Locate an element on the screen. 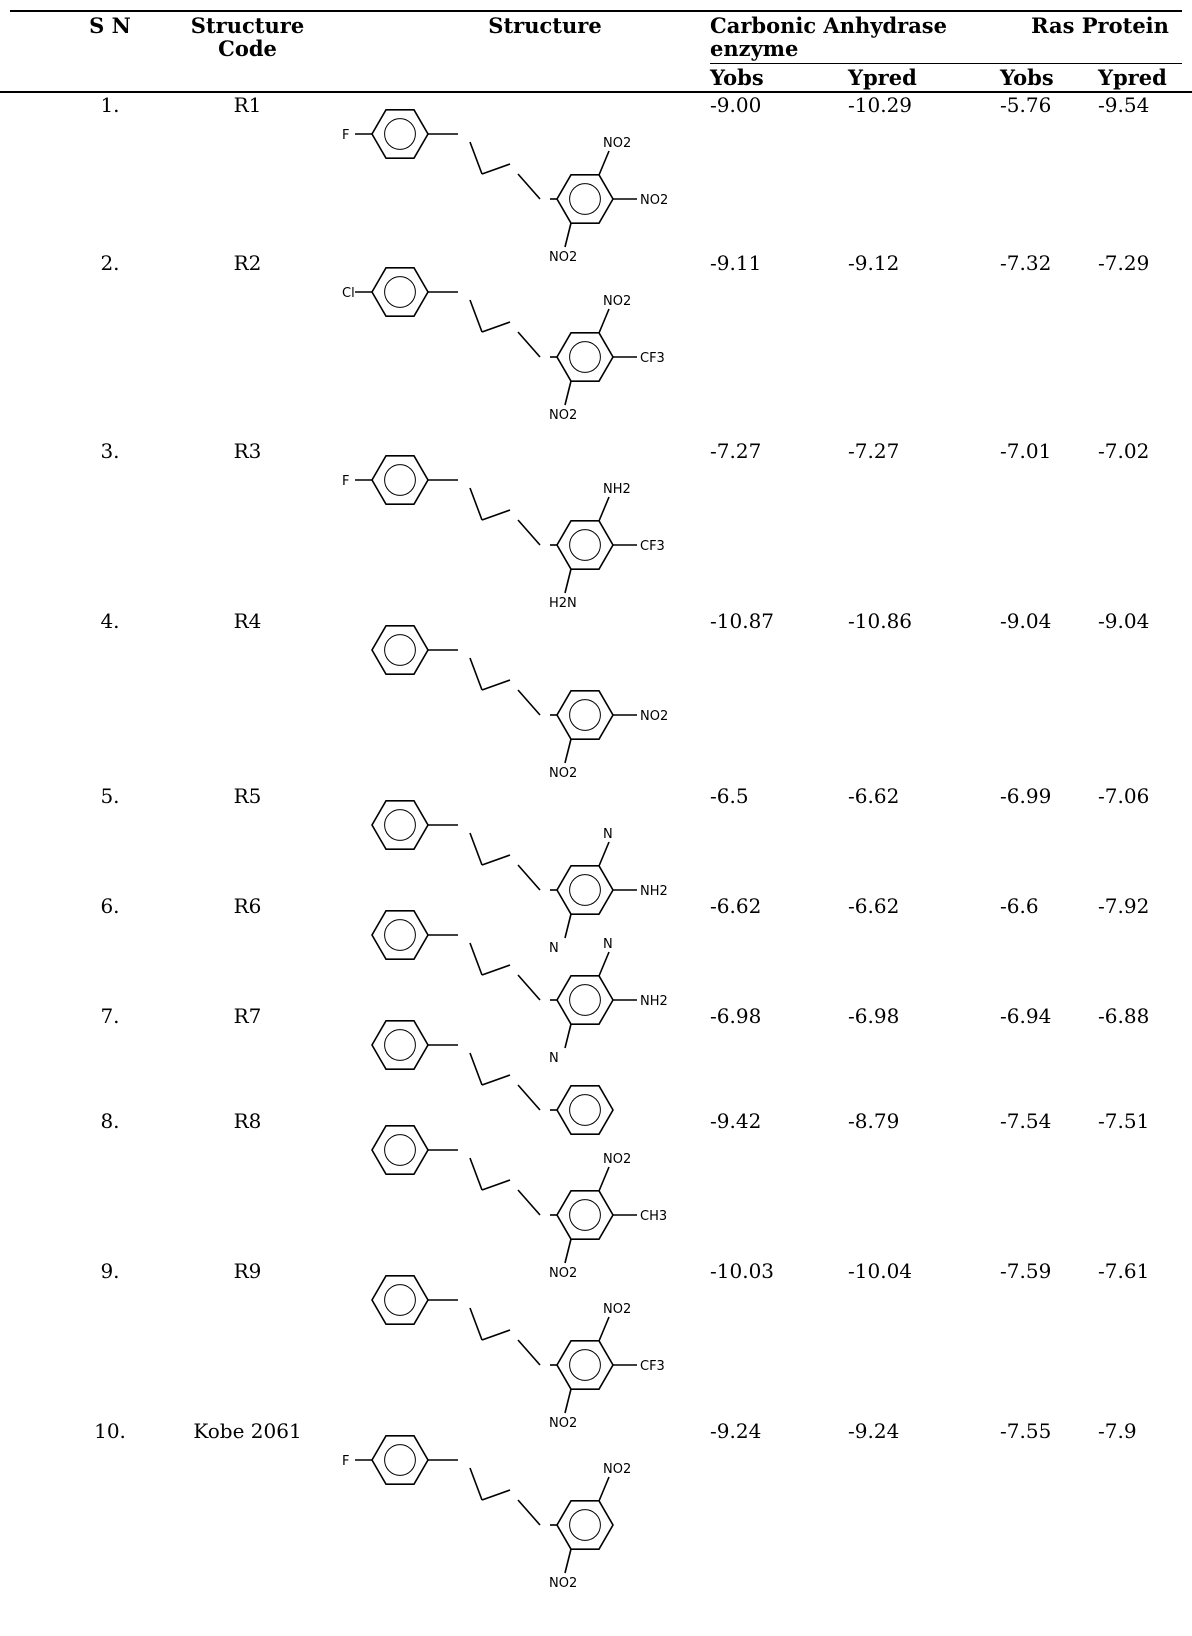 This screenshot has width=1192, height=1636. row-ca-ypred: -10.86 is located at coordinates (880, 621).